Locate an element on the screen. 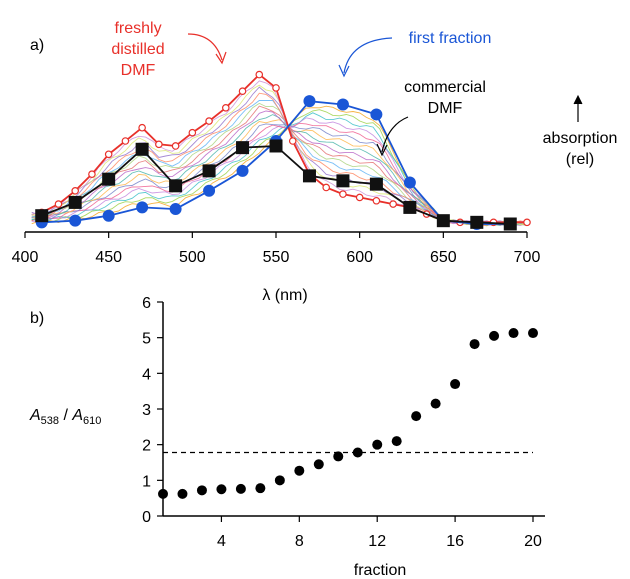 The image size is (630, 579). b-y-tick-label: 1 is located at coordinates (146, 481).